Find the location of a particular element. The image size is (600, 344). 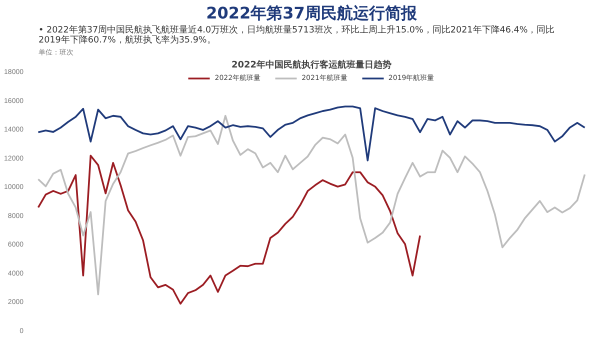

text: 2022年中国民航执行客运航班量日趋势 is located at coordinates (311, 65).